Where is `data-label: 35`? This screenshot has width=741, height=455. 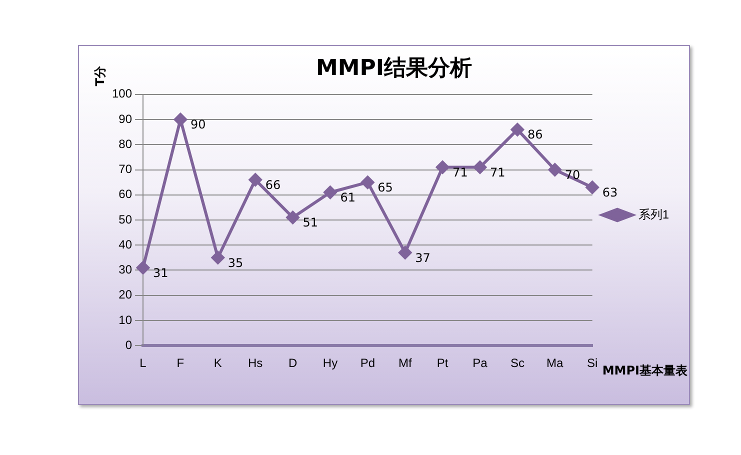
data-label: 35 is located at coordinates (236, 263).